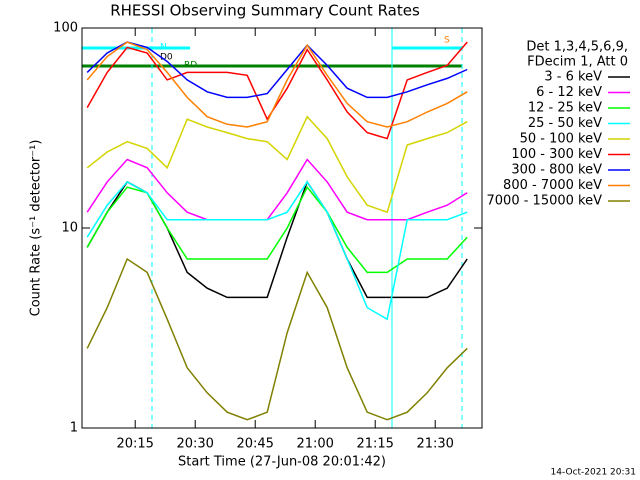 The width and height of the screenshot is (640, 480). I want to click on x-tick-label: 20:30, so click(194, 444).